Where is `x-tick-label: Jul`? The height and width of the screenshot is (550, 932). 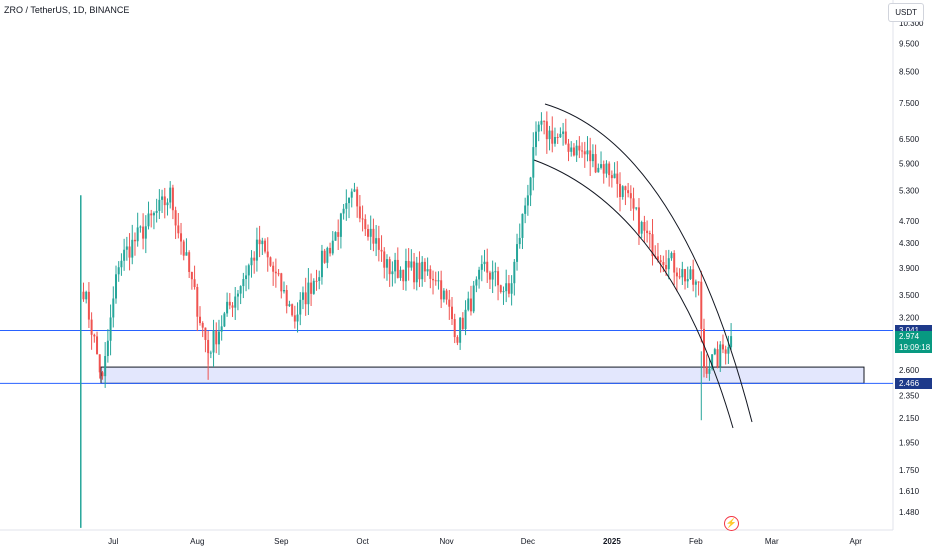
x-tick-label: Jul is located at coordinates (113, 541).